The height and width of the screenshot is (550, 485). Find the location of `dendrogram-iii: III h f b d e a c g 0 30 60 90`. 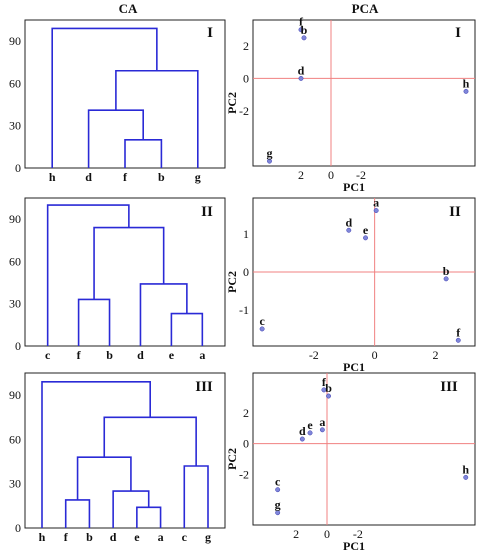

dendrogram-iii: III h f b d e a c g 0 30 60 90 is located at coordinates (117, 458).